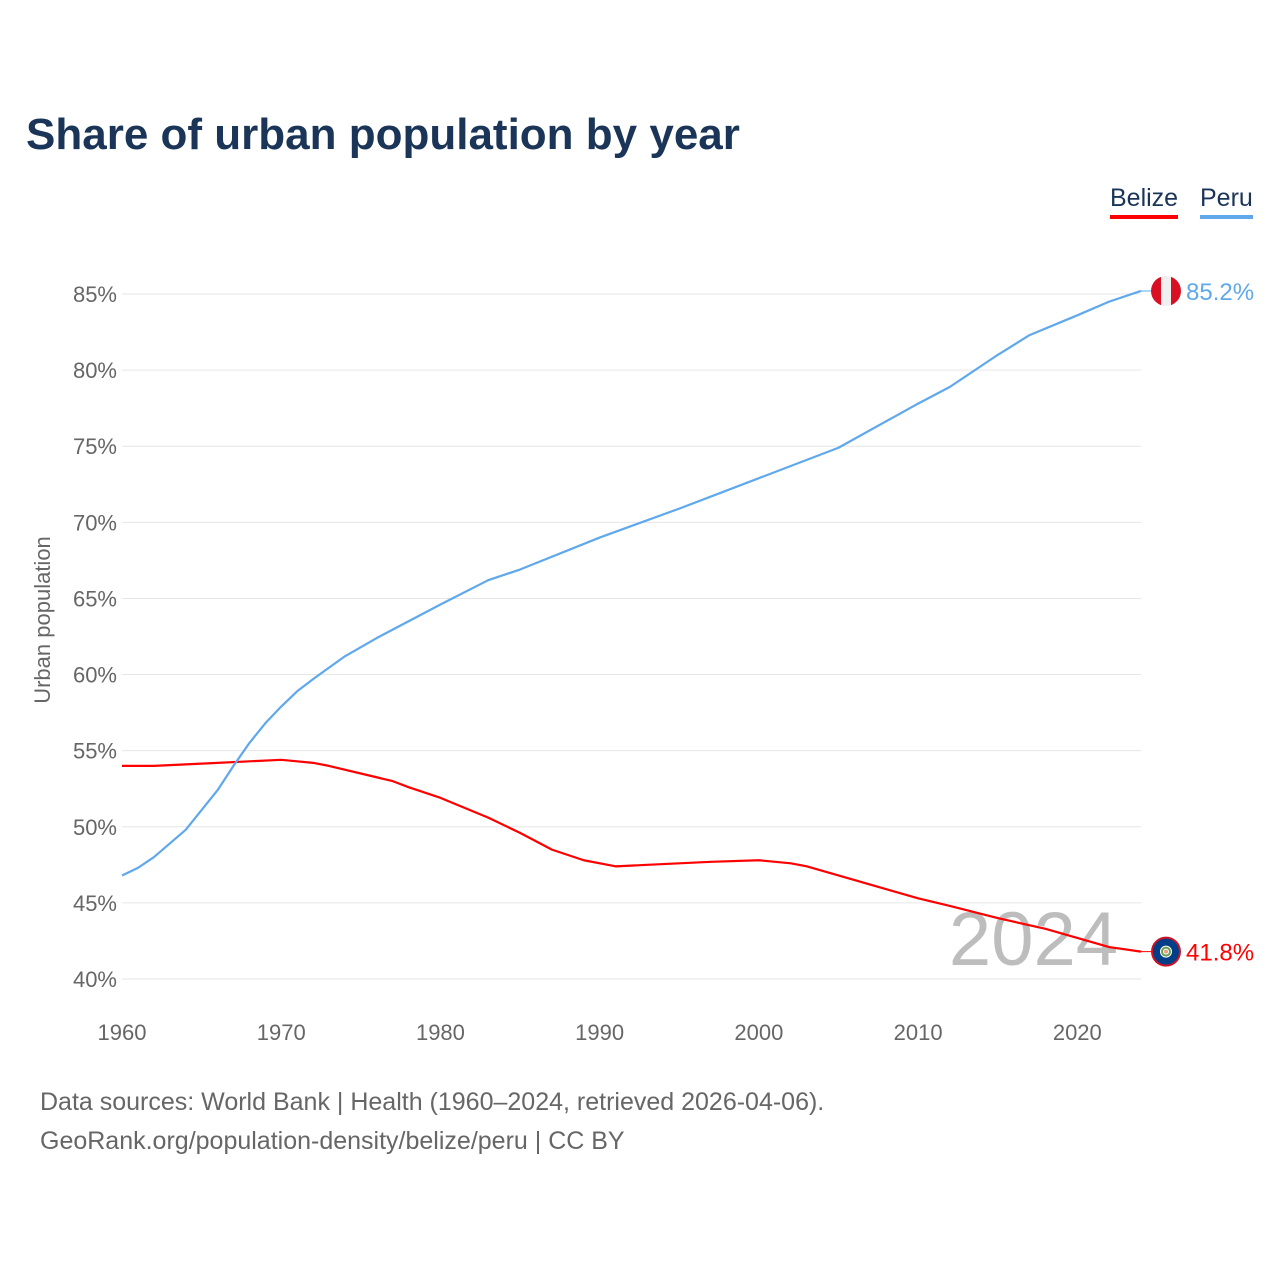 The image size is (1280, 1280). What do you see at coordinates (95, 446) in the screenshot?
I see `y-tick-label: 75%` at bounding box center [95, 446].